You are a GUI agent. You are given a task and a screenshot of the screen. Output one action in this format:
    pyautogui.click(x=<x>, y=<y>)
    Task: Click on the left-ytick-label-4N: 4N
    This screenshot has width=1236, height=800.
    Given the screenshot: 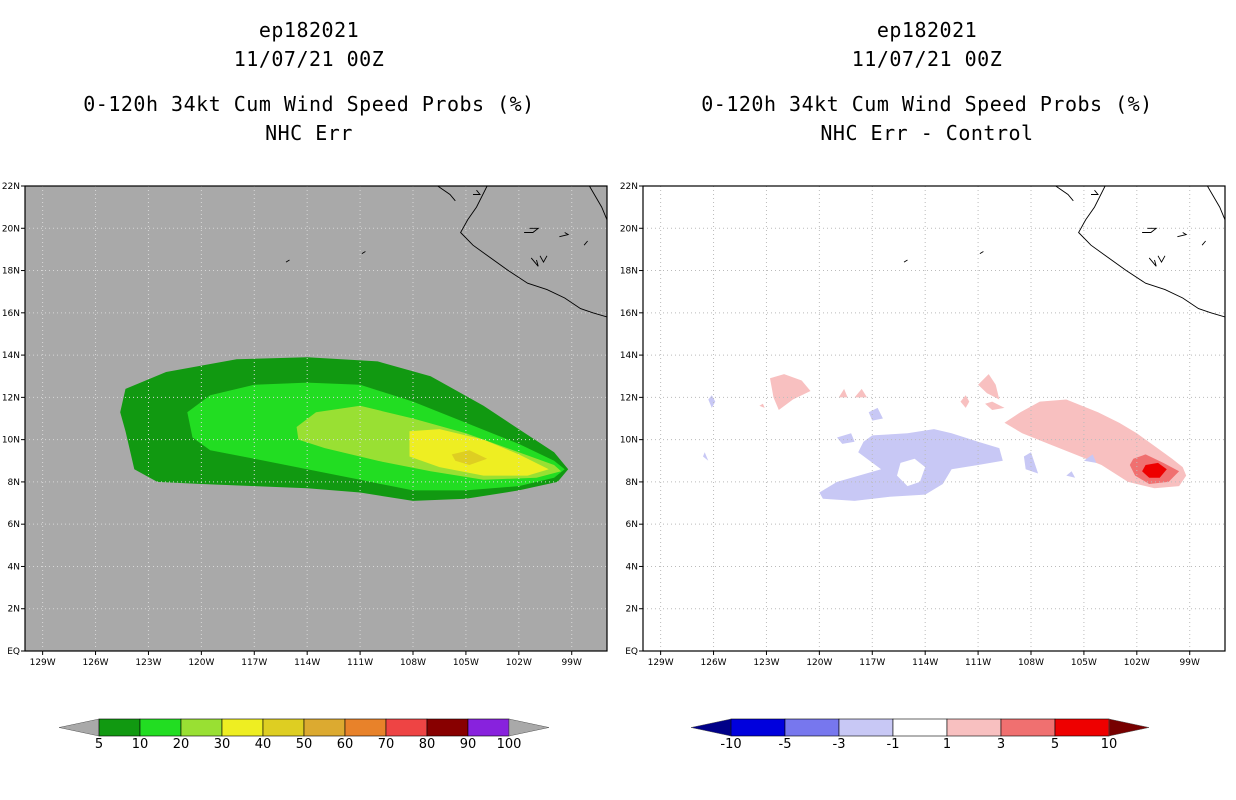 What is the action you would take?
    pyautogui.click(x=14, y=567)
    